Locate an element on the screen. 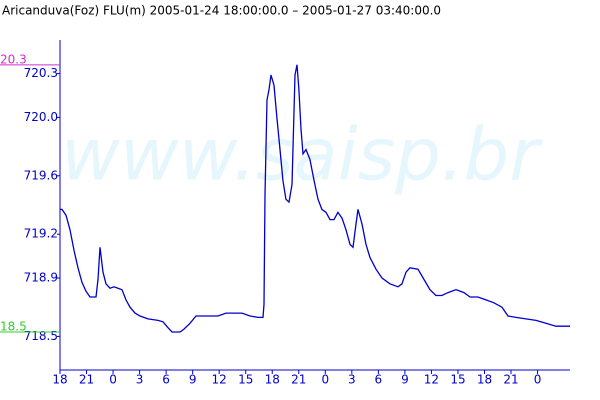 The image size is (600, 400). annotation: 18.5 is located at coordinates (13, 327).